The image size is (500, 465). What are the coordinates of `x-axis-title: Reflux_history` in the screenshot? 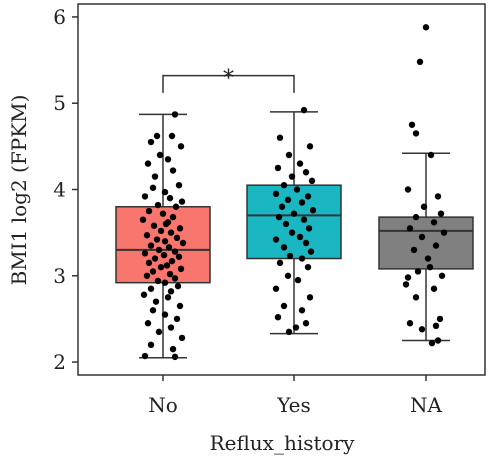 It's located at (283, 443).